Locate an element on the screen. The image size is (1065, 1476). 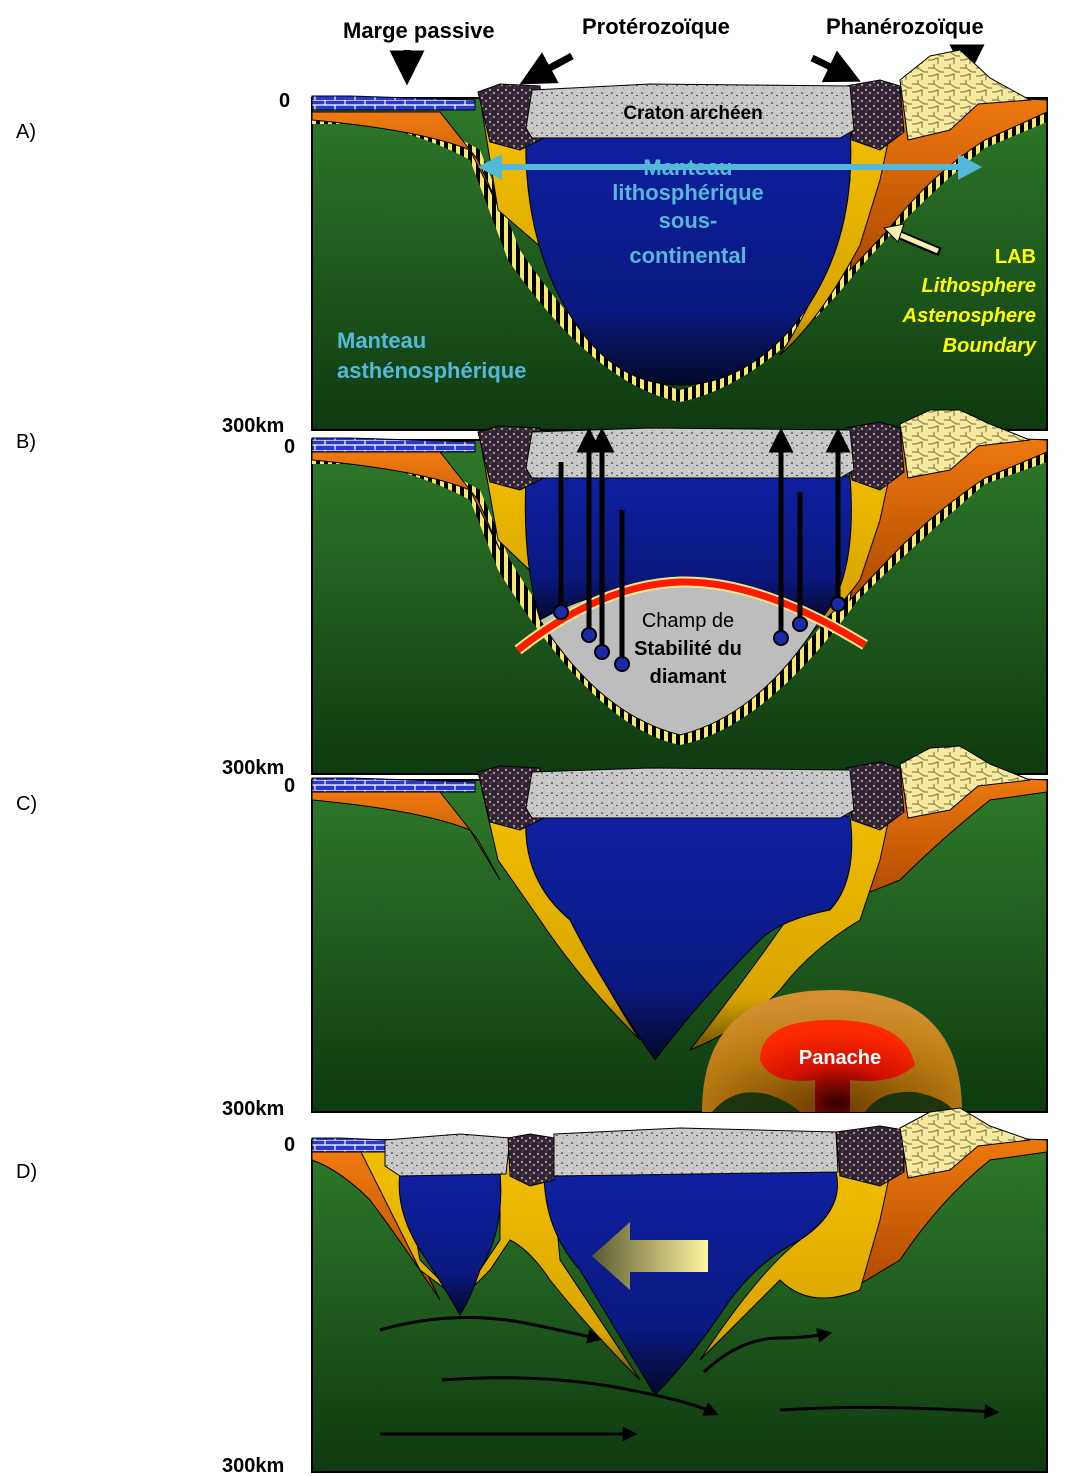
craton-drift-arrow is located at coordinates (650, 1256).